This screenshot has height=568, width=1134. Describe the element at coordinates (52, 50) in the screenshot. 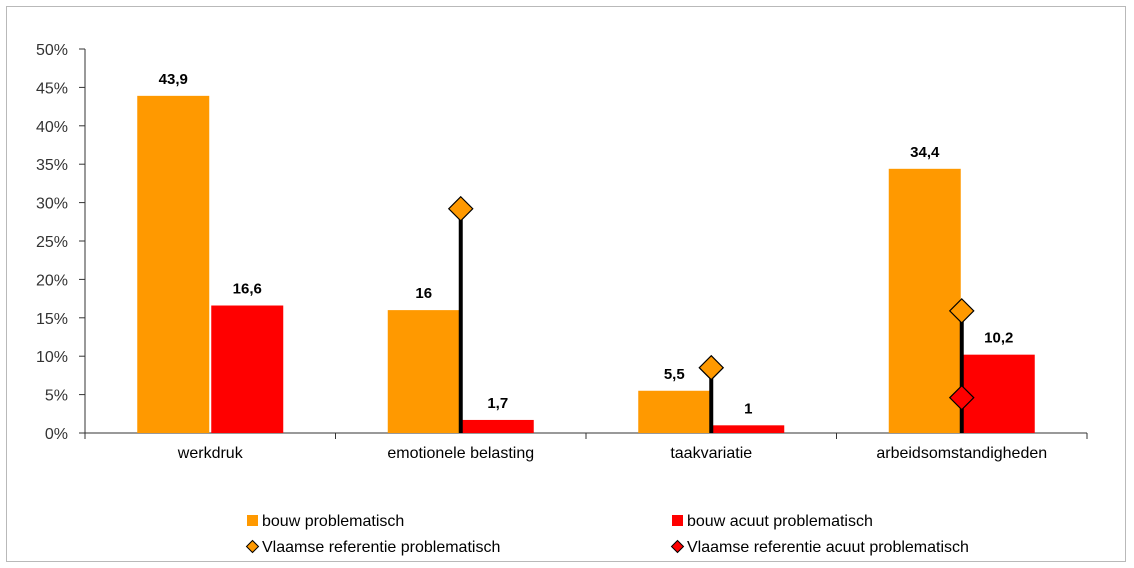

I see `y-tick-label: 50%` at that location.